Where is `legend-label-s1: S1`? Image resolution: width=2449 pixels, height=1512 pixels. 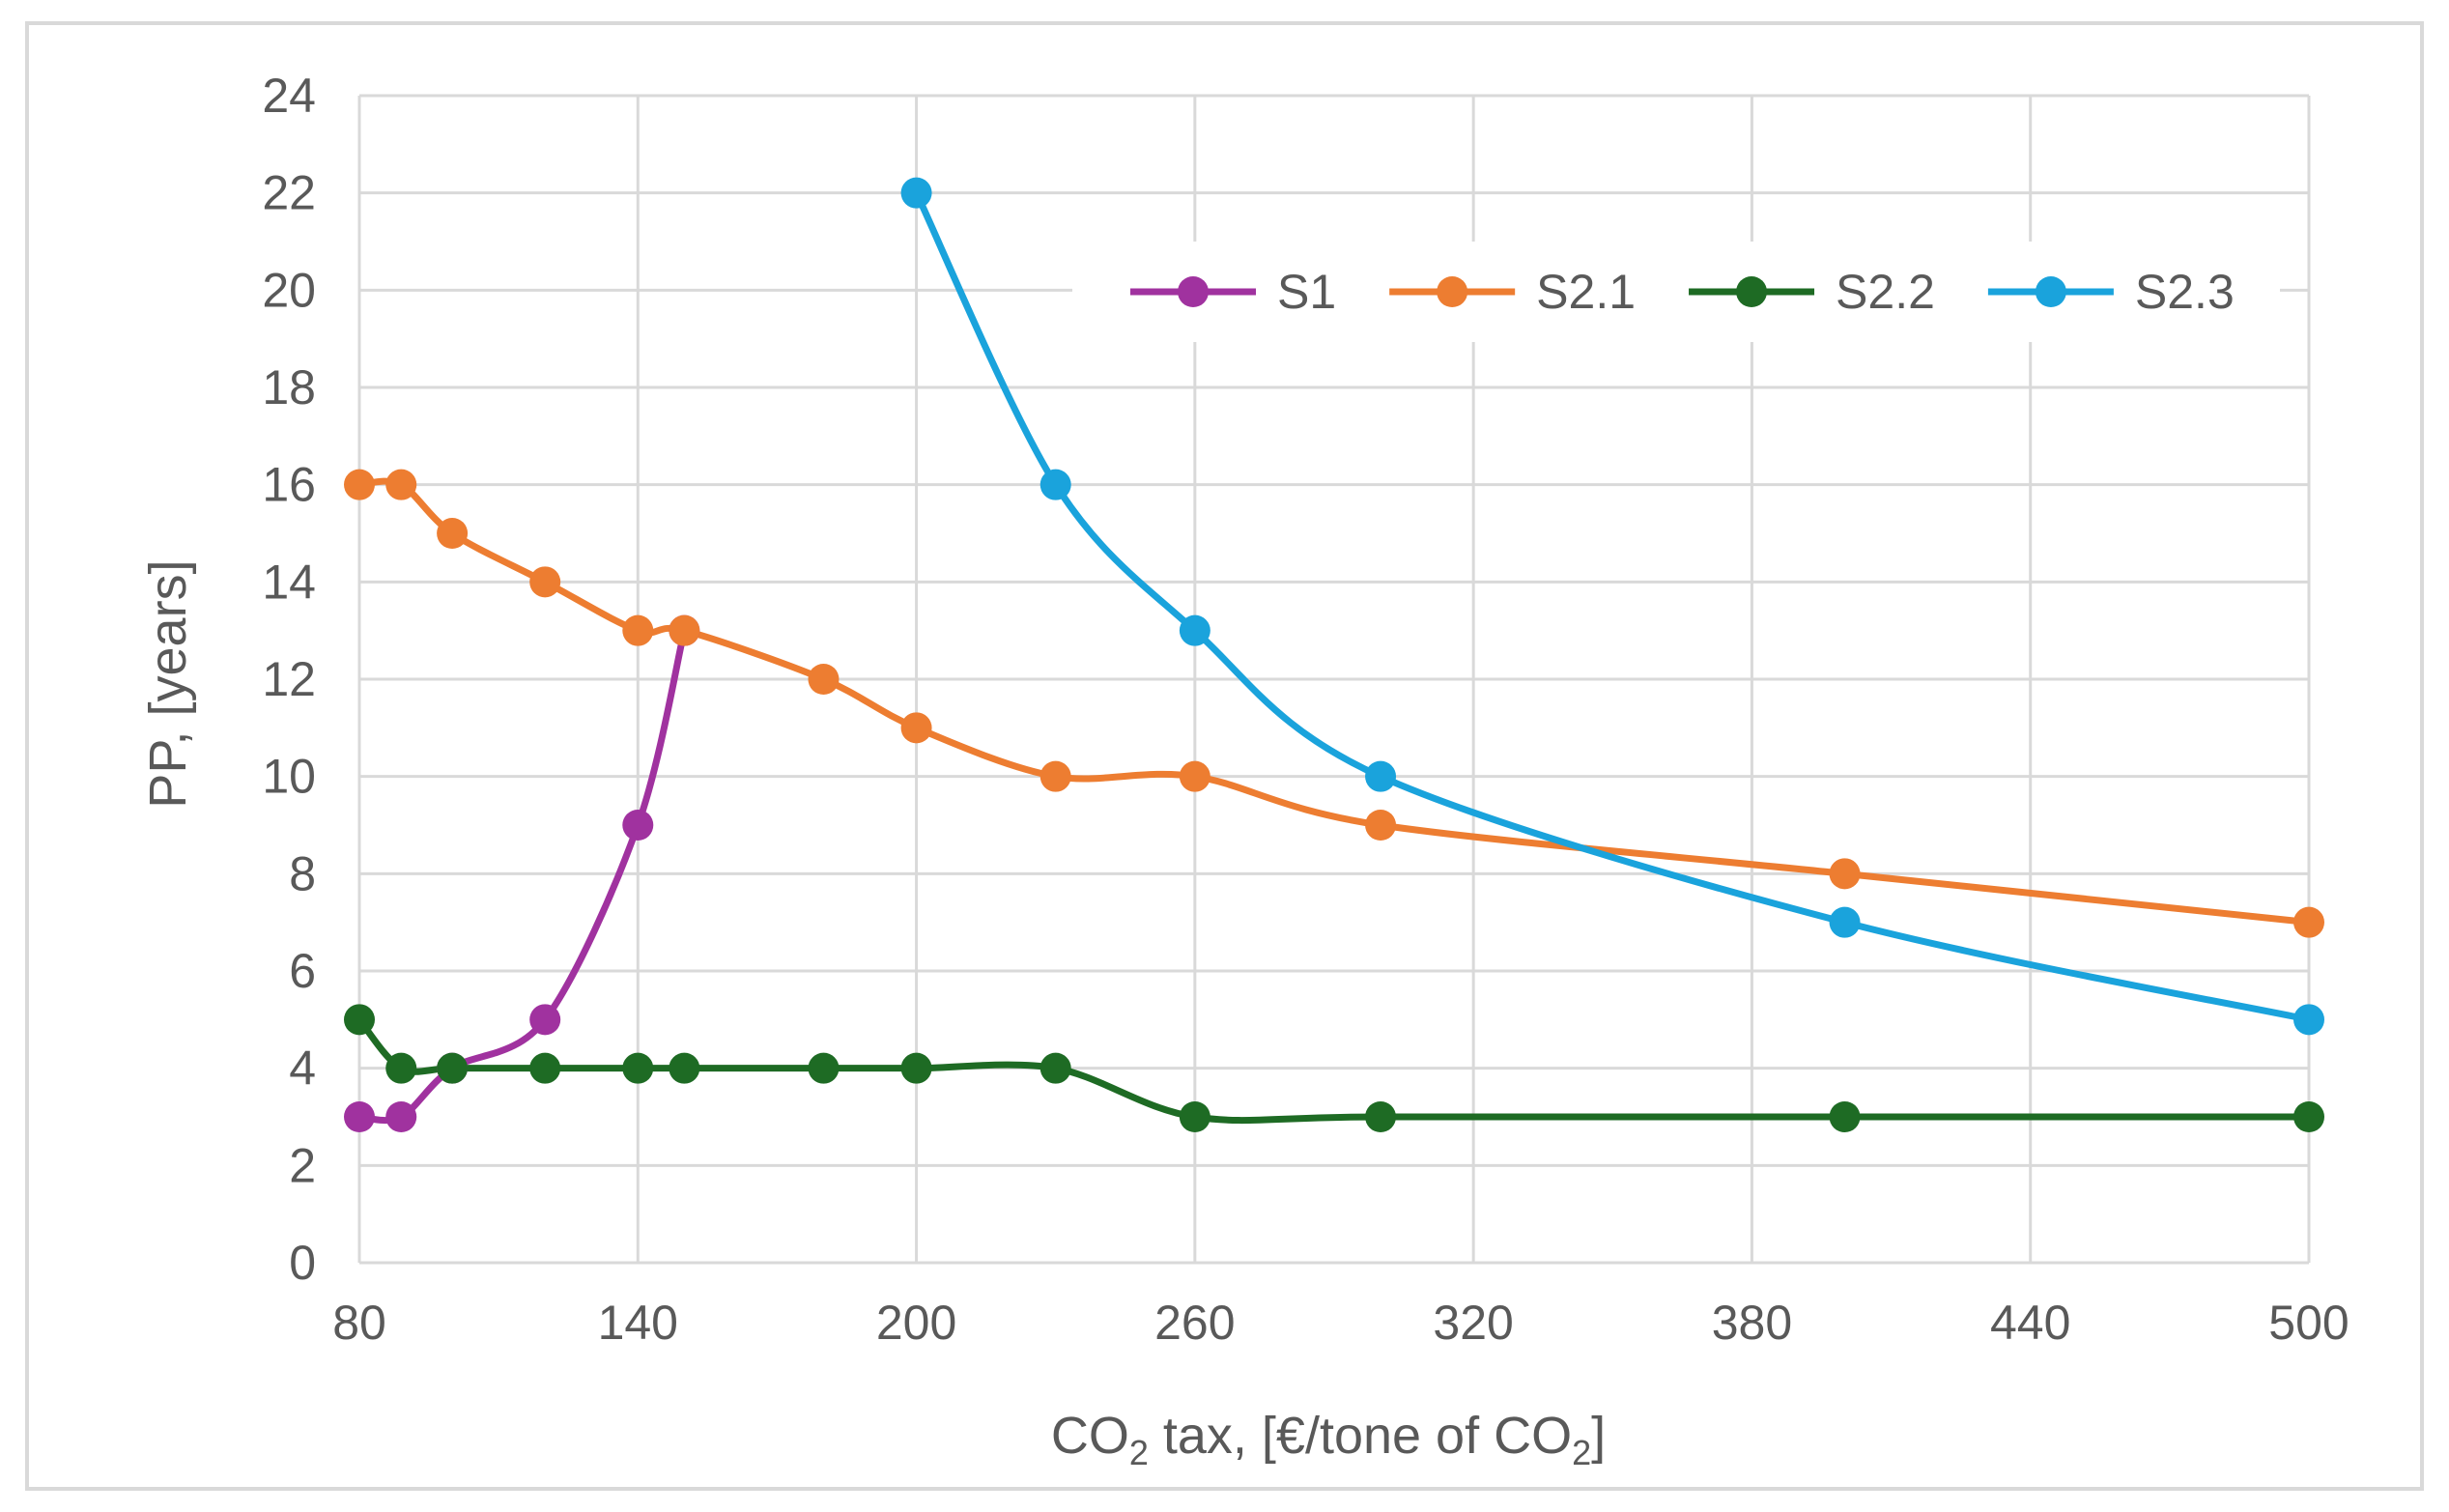
legend-label-s1: S1 is located at coordinates (1306, 292).